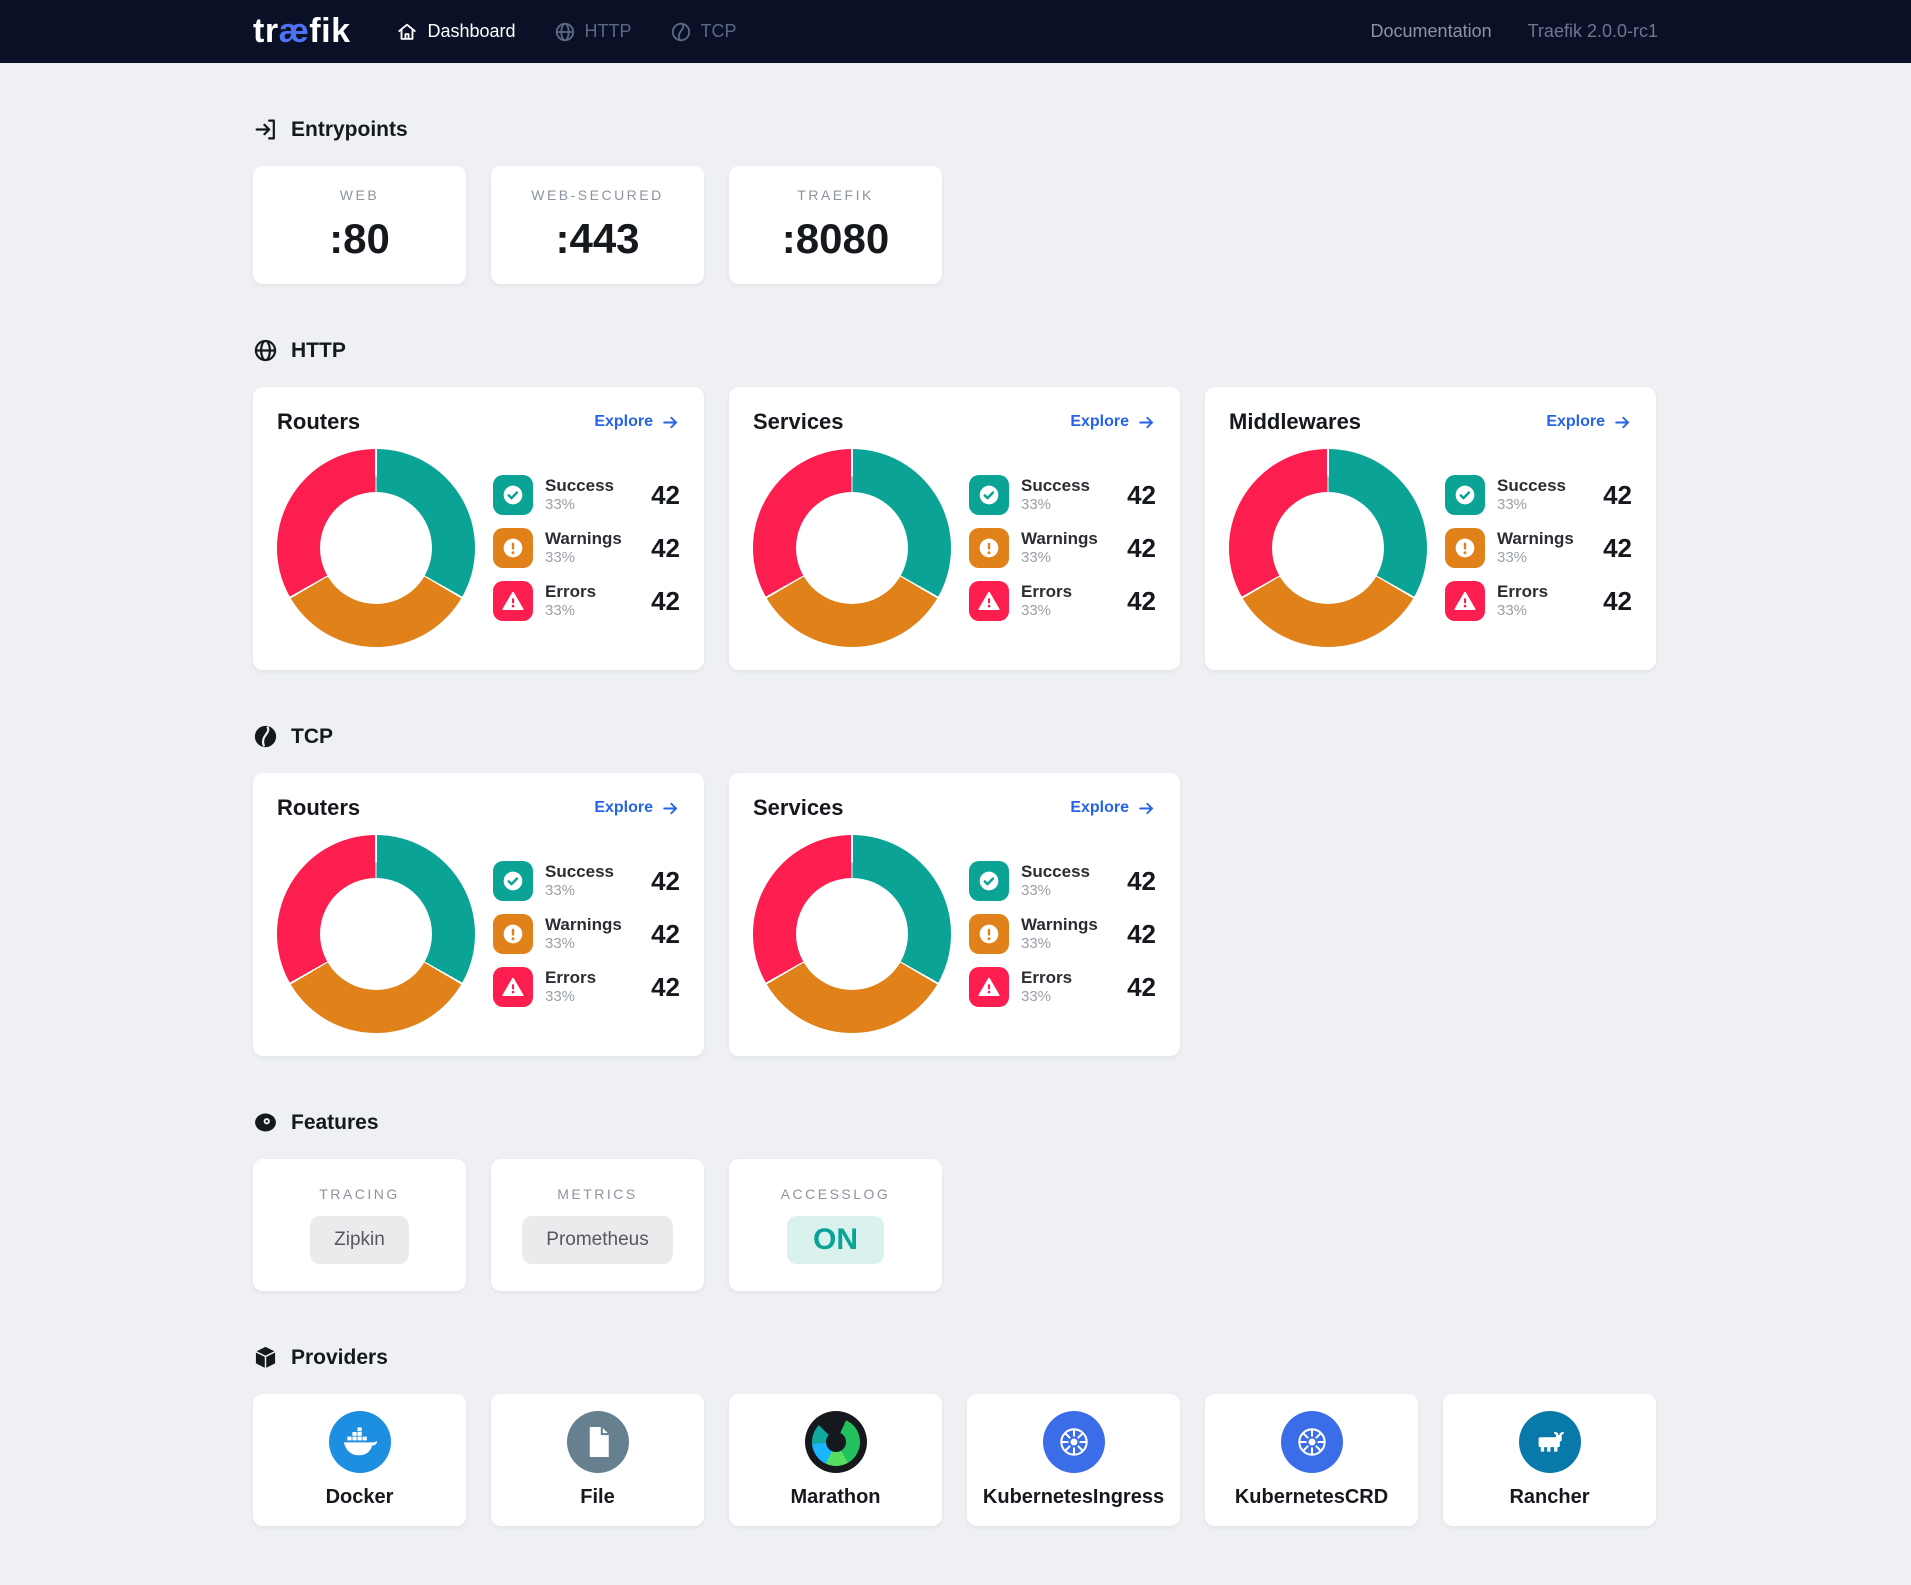  I want to click on entrypoints-section-heading: Entrypoints, so click(956, 129).